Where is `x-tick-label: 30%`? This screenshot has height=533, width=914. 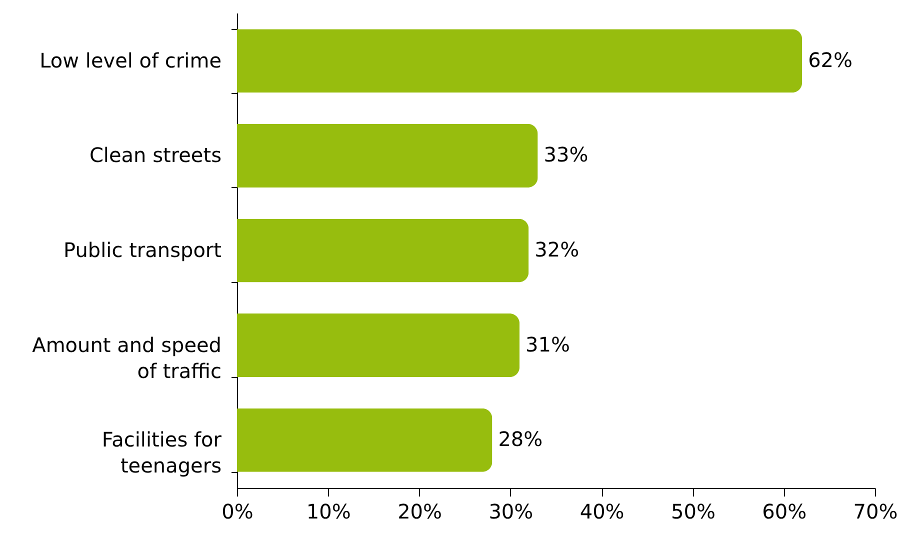
x-tick-label: 30% is located at coordinates (511, 512).